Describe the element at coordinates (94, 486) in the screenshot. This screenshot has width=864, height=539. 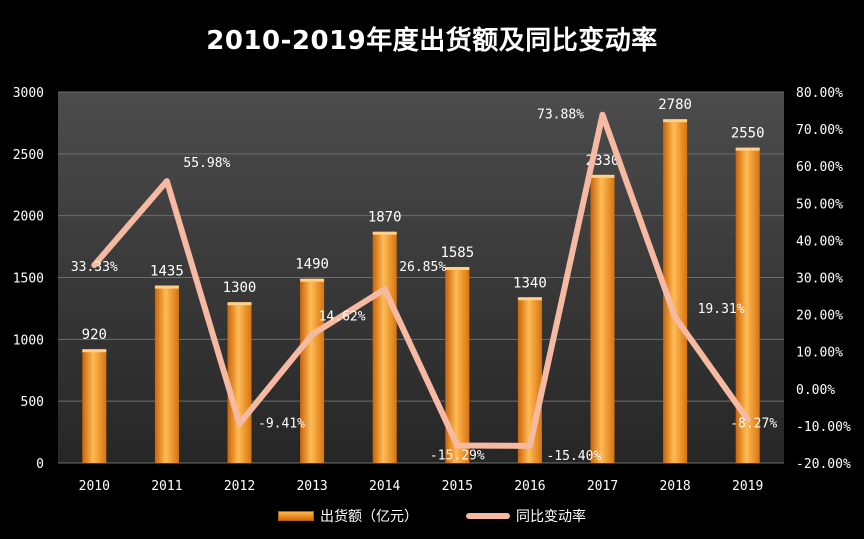
I see `x-tick-label: 2010` at that location.